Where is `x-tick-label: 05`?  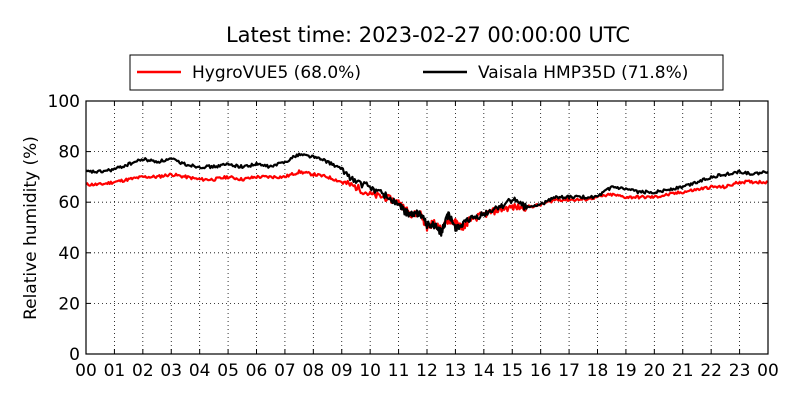 x-tick-label: 05 is located at coordinates (228, 371).